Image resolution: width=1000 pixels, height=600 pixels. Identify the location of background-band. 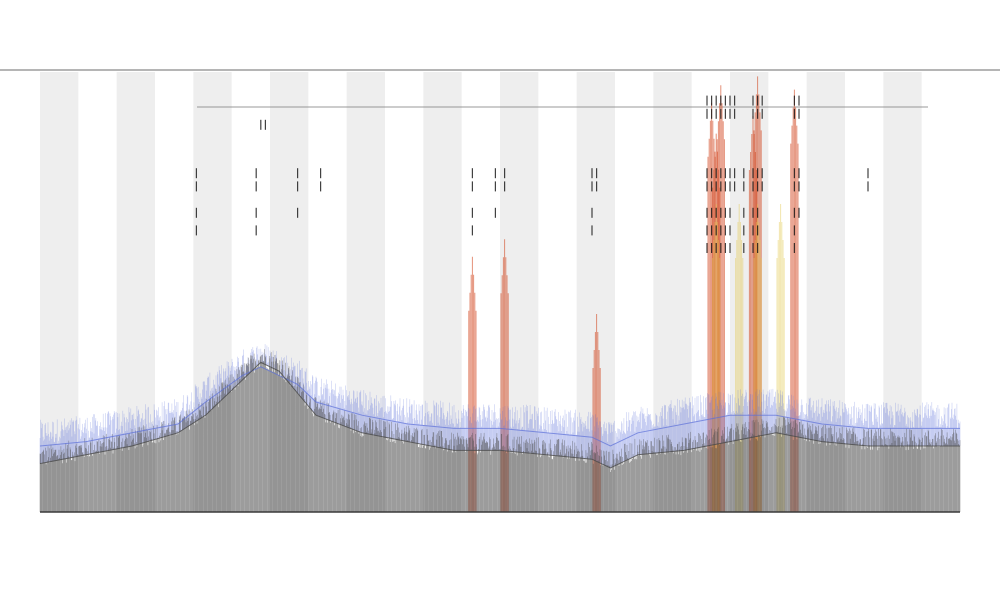
(59, 292).